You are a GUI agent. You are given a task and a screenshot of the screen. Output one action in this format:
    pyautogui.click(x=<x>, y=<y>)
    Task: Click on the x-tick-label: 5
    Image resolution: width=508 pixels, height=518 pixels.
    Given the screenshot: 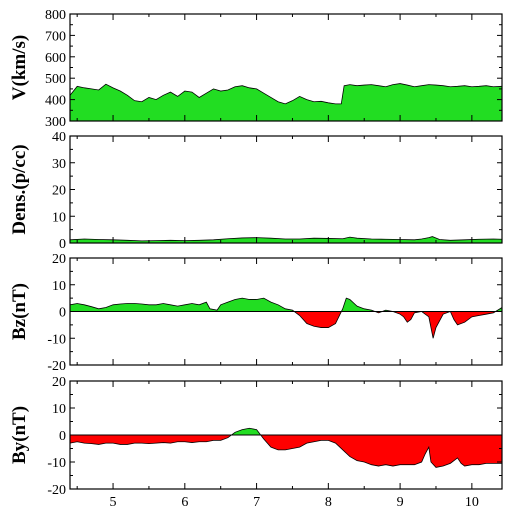 What is the action you would take?
    pyautogui.click(x=113, y=502)
    